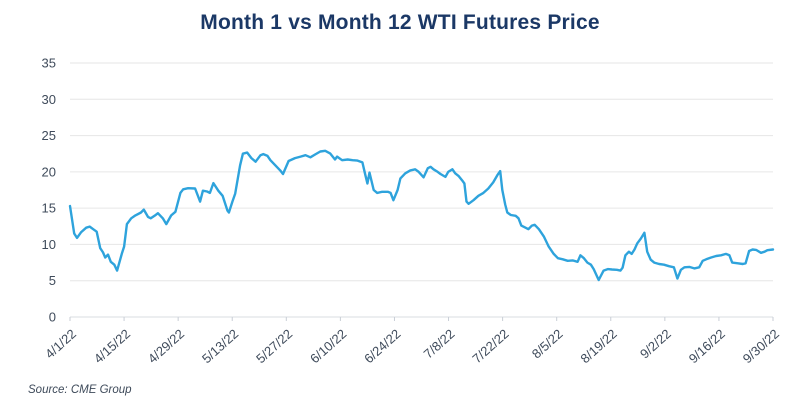  I want to click on y-axis-tick-label: 20, so click(49, 171).